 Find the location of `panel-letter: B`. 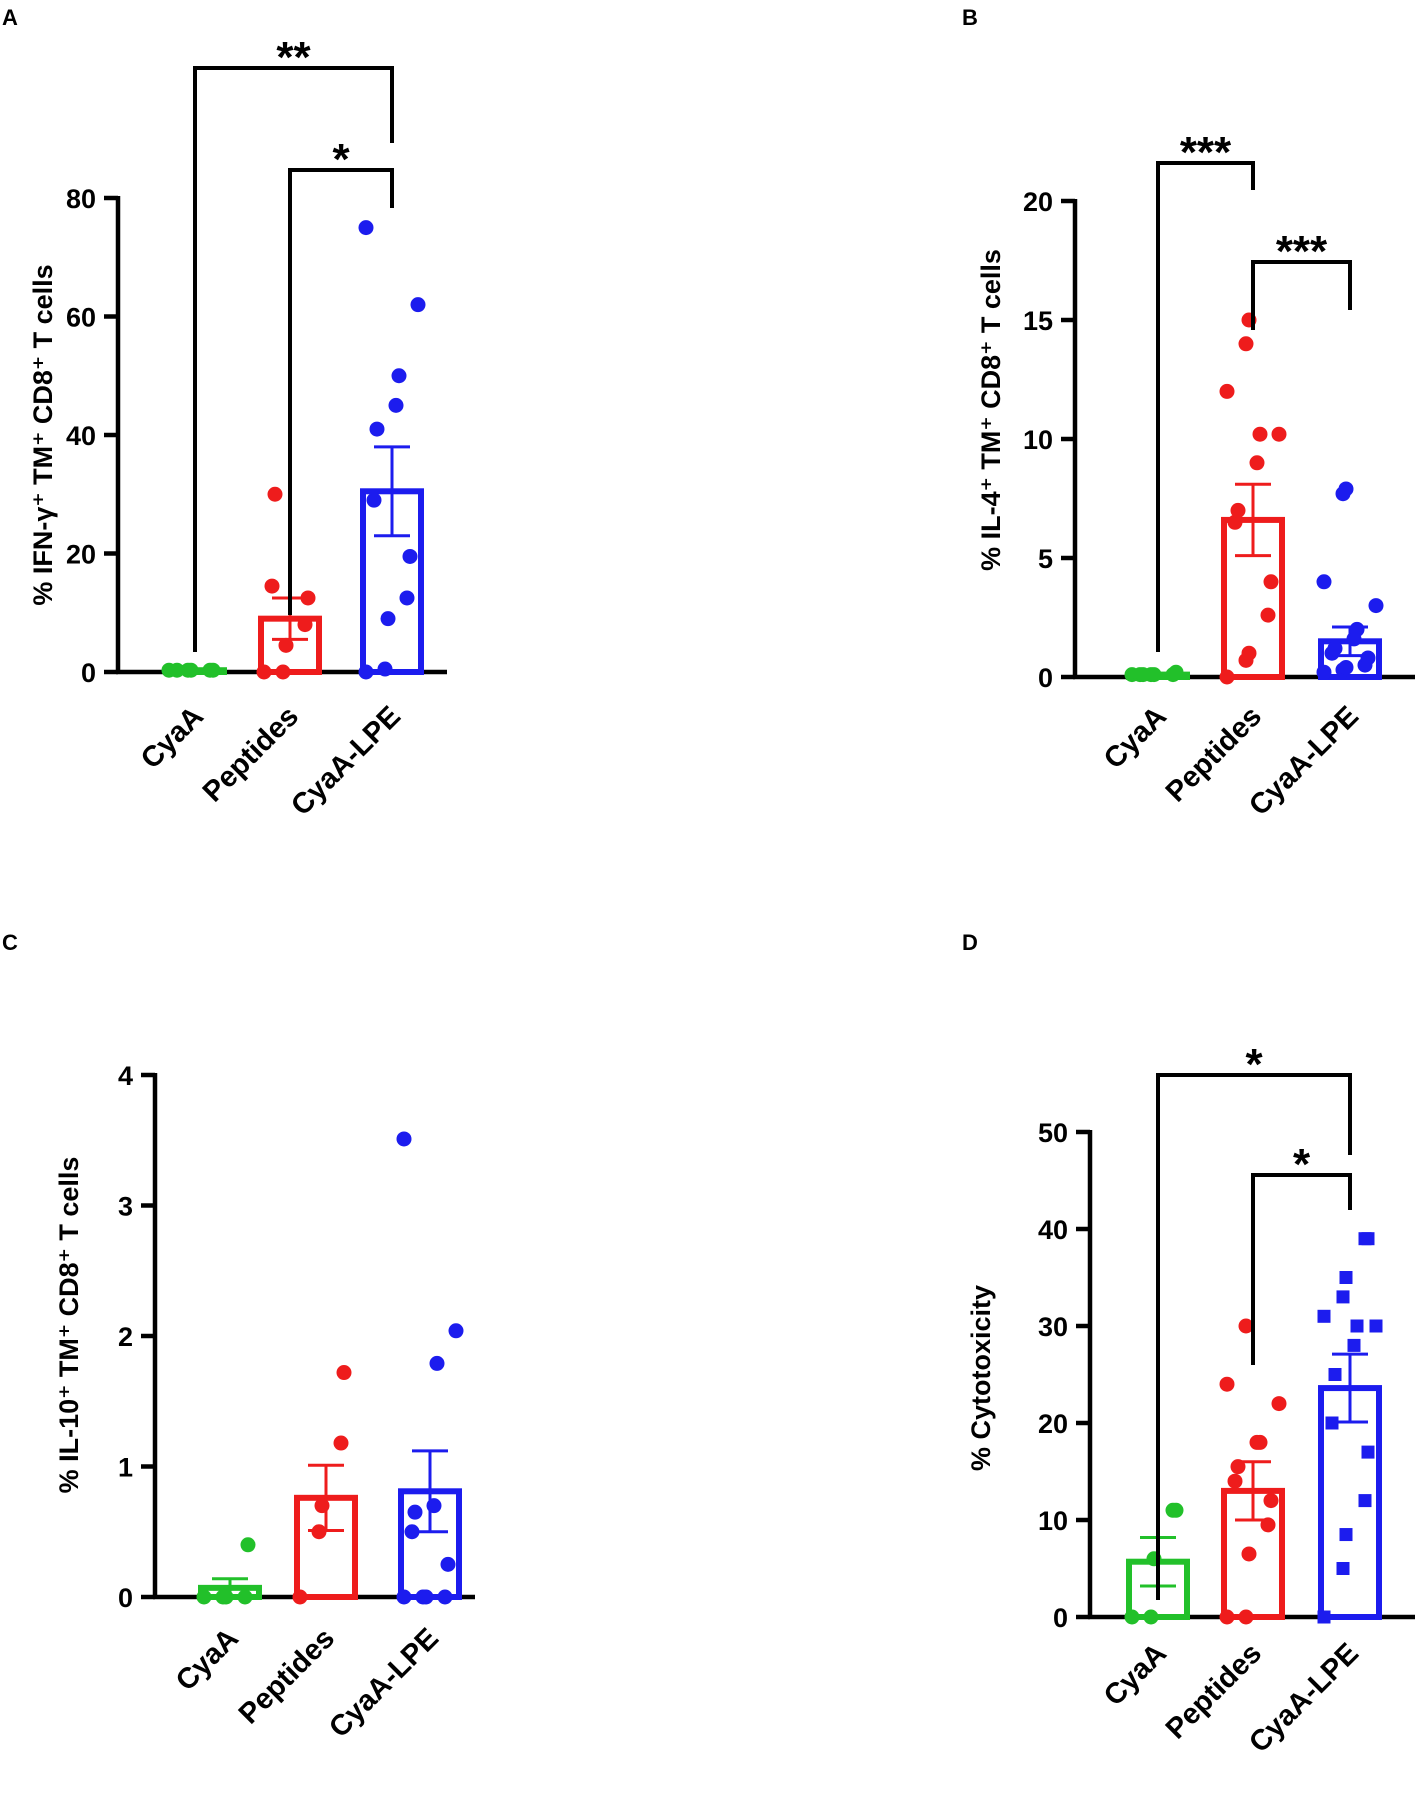

panel-letter: B is located at coordinates (970, 17).